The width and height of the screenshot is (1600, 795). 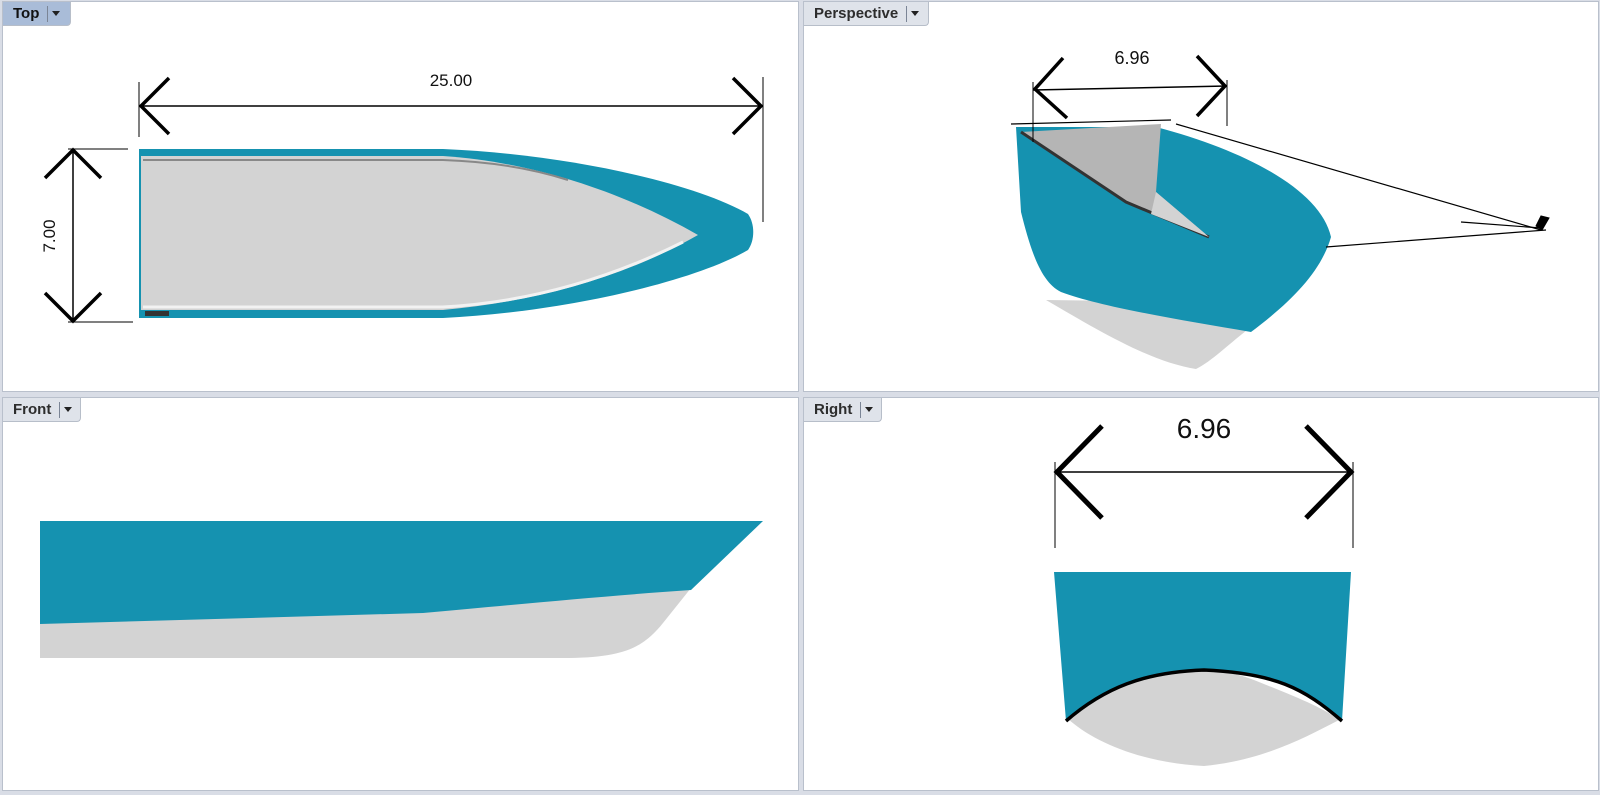 What do you see at coordinates (1204, 428) in the screenshot?
I see `dimension-right-width-label: 6.96` at bounding box center [1204, 428].